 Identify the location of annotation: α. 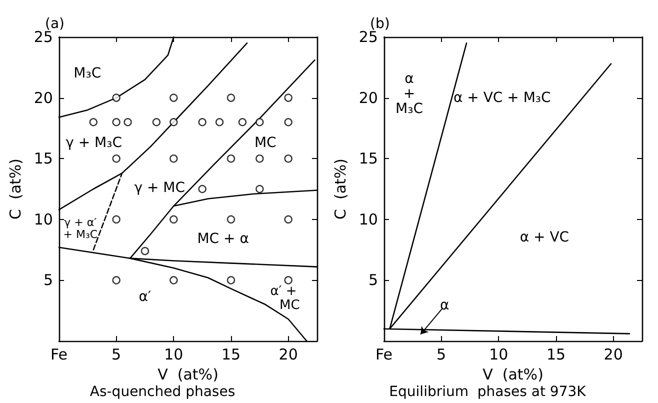
(445, 306).